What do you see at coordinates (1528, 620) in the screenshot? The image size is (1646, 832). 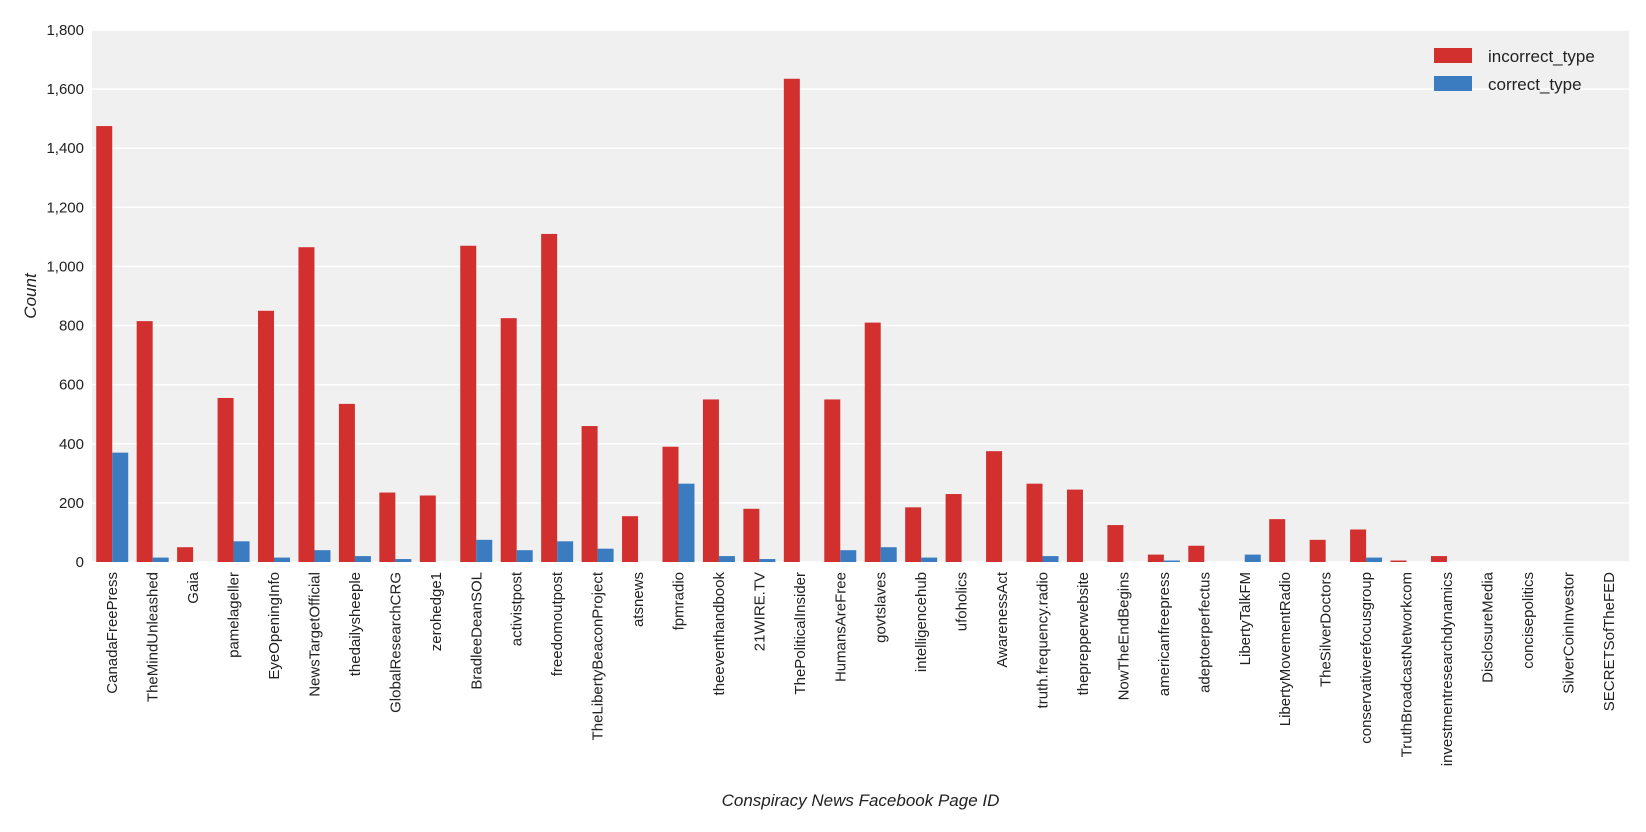 I see `x-tick-label: concisepolitics` at bounding box center [1528, 620].